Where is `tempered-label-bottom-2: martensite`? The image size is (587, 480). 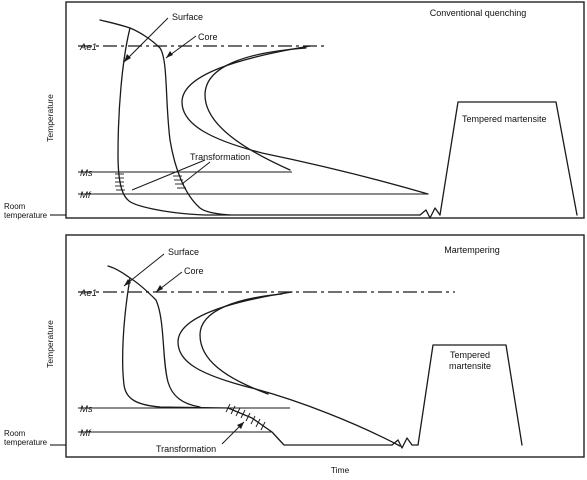 tempered-label-bottom-2: martensite is located at coordinates (470, 366).